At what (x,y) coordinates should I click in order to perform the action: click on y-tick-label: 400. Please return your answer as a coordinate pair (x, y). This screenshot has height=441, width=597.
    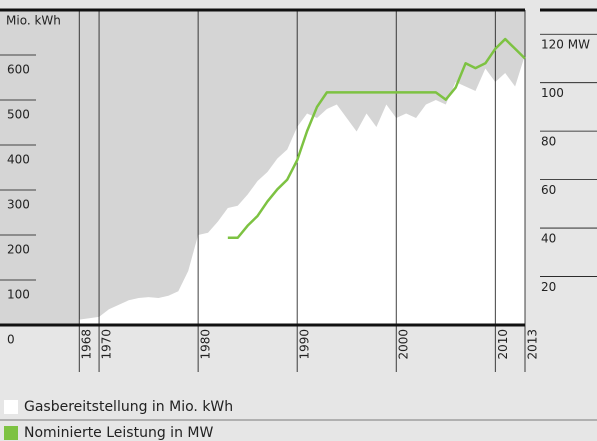
    Looking at the image, I should click on (18, 160).